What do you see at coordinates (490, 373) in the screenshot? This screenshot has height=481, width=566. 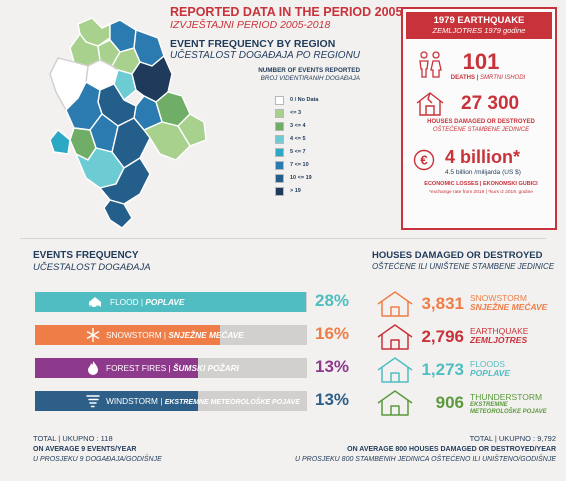 I see `houses-label-me: POPLAVE` at bounding box center [490, 373].